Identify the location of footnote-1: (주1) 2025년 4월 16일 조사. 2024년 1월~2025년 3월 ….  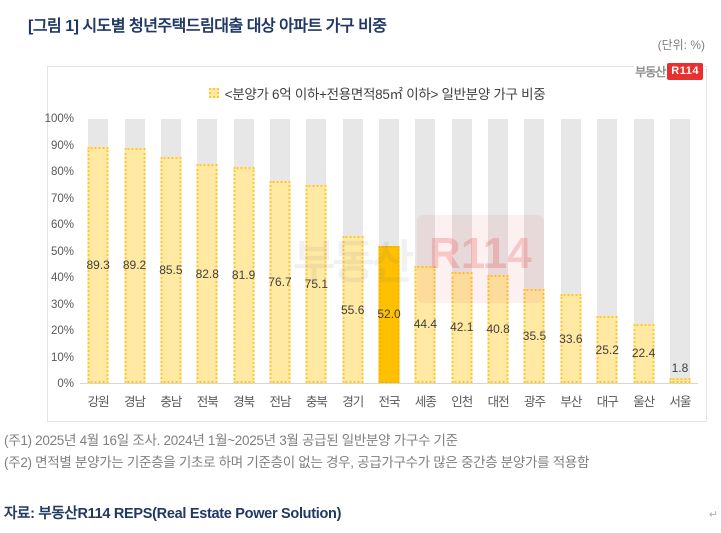
(231, 440).